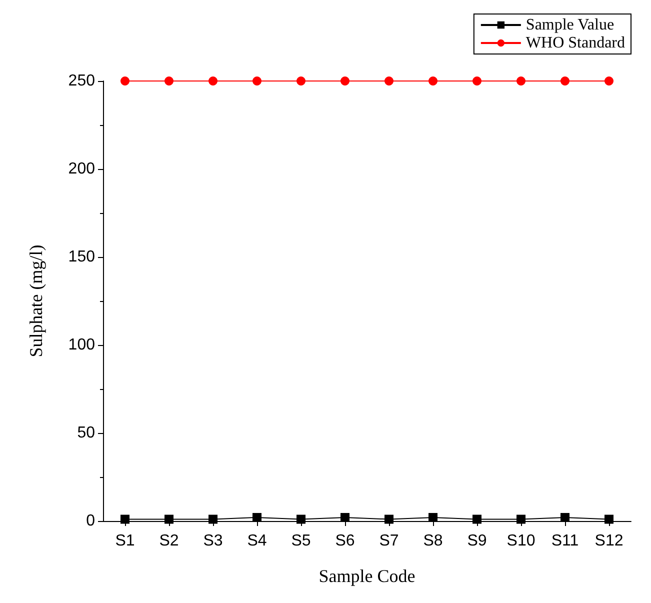 This screenshot has width=651, height=603. Describe the element at coordinates (82, 257) in the screenshot. I see `y-tick-label: 150` at that location.